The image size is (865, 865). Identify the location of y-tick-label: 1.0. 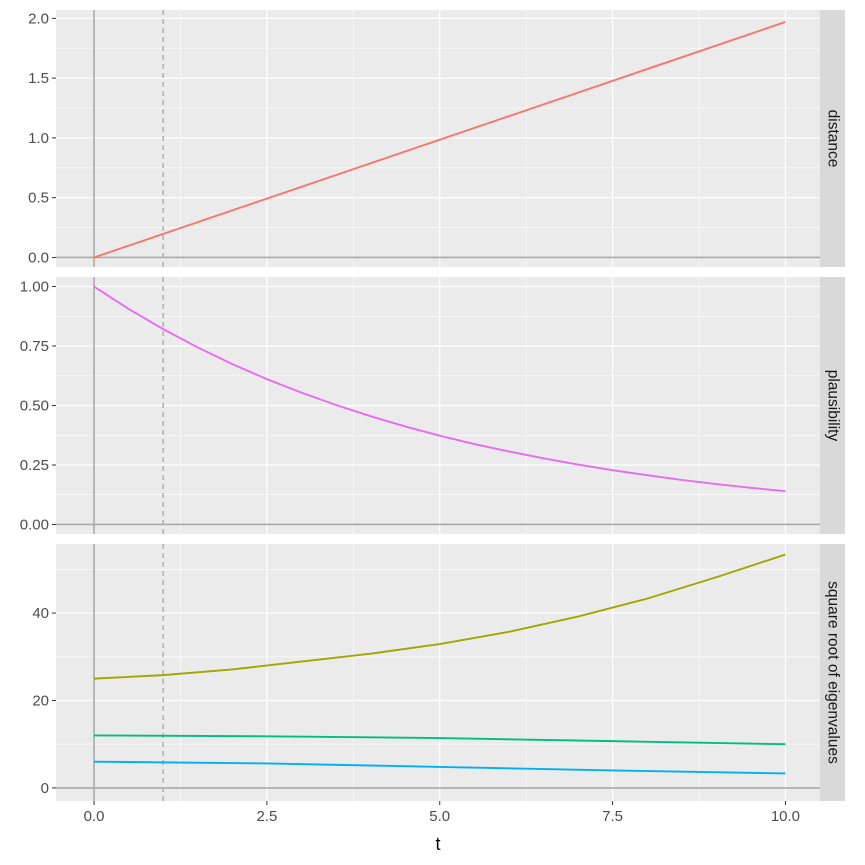
(38, 138).